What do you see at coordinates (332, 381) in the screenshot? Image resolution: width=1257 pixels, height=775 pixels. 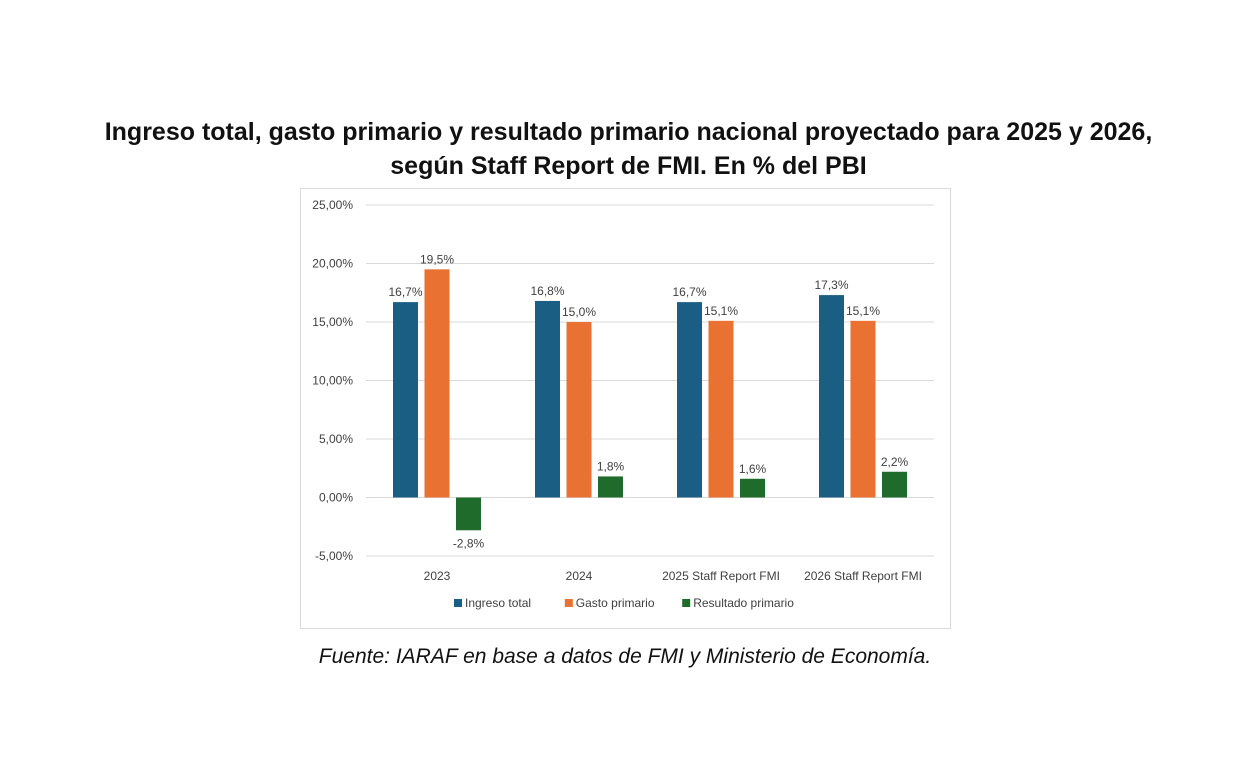 I see `y-tick-label: 10,00%` at bounding box center [332, 381].